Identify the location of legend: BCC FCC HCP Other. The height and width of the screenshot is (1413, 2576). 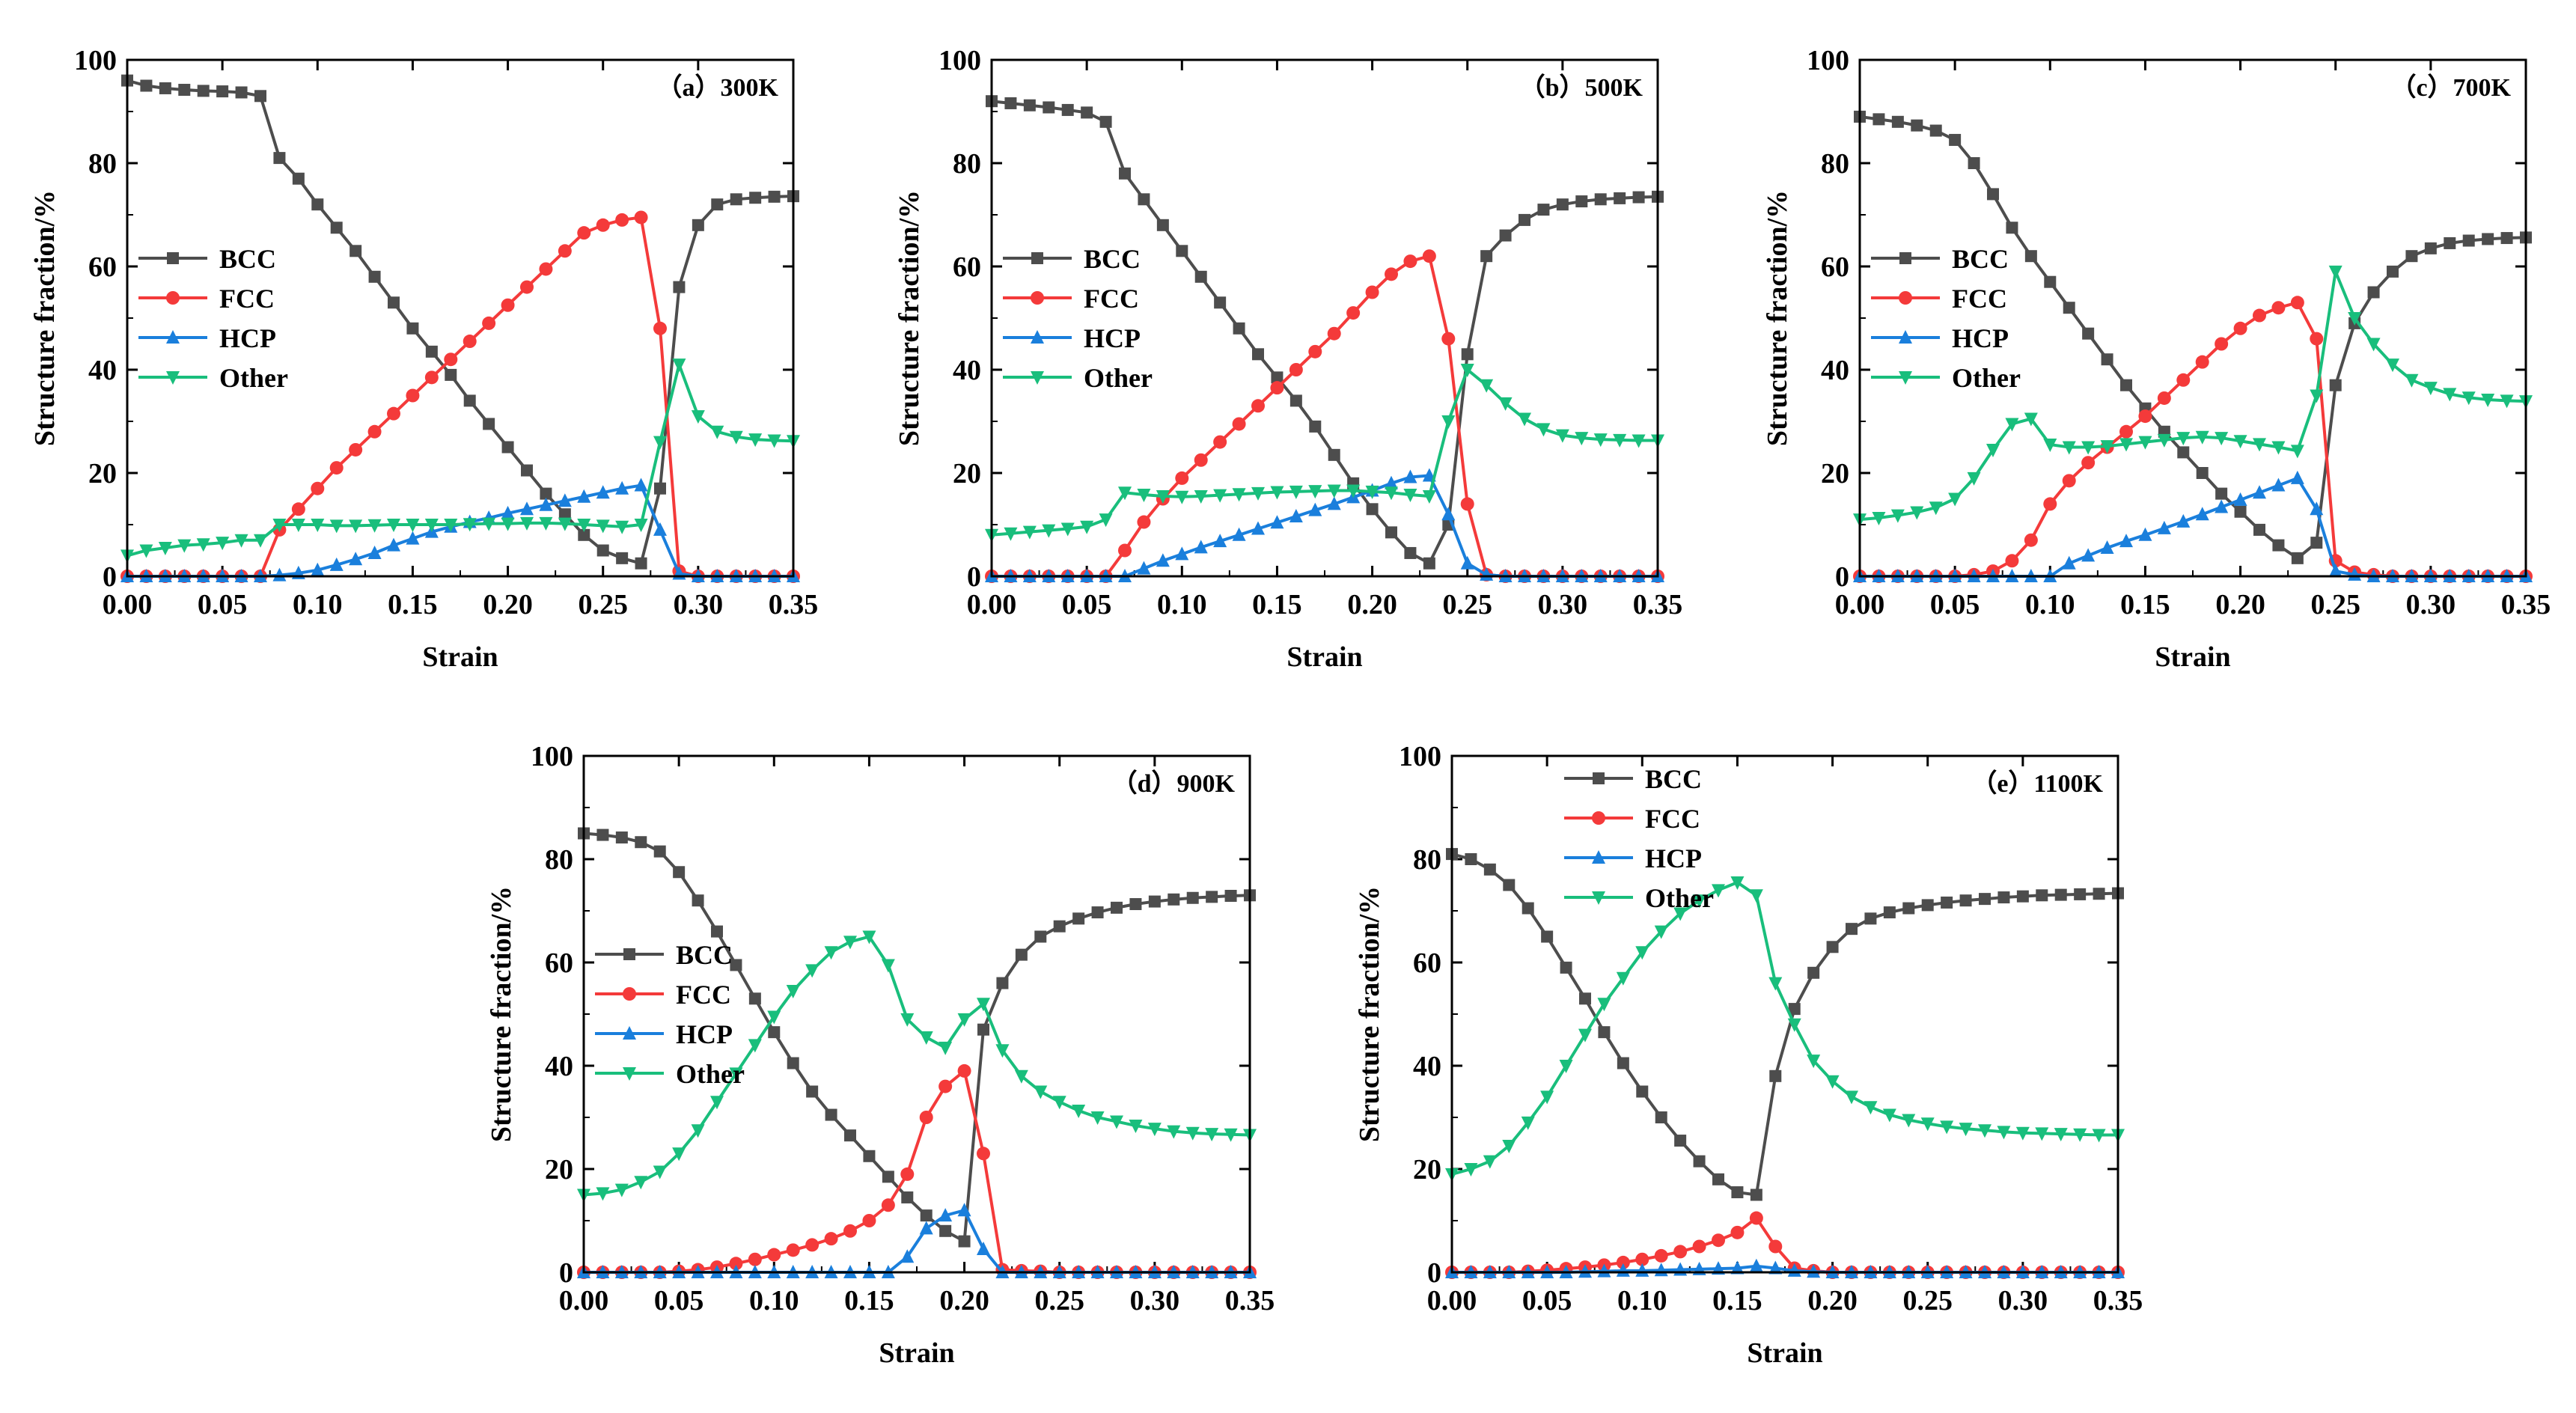
(670, 1014).